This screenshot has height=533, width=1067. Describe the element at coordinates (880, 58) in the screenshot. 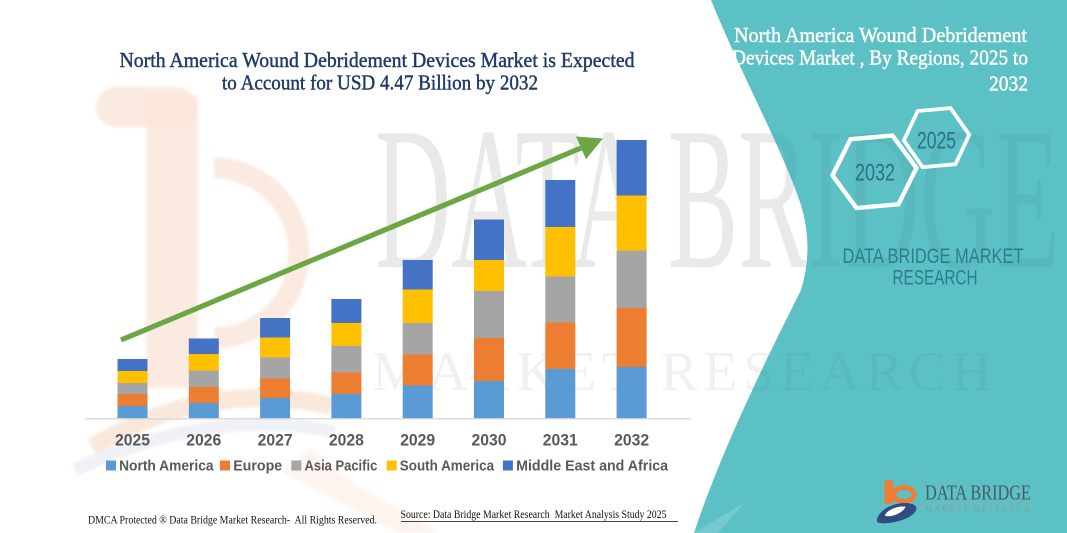

I see `svg-text:Devices Market , By Regions, 2: Devices Market , By Regions, 2025 to` at that location.